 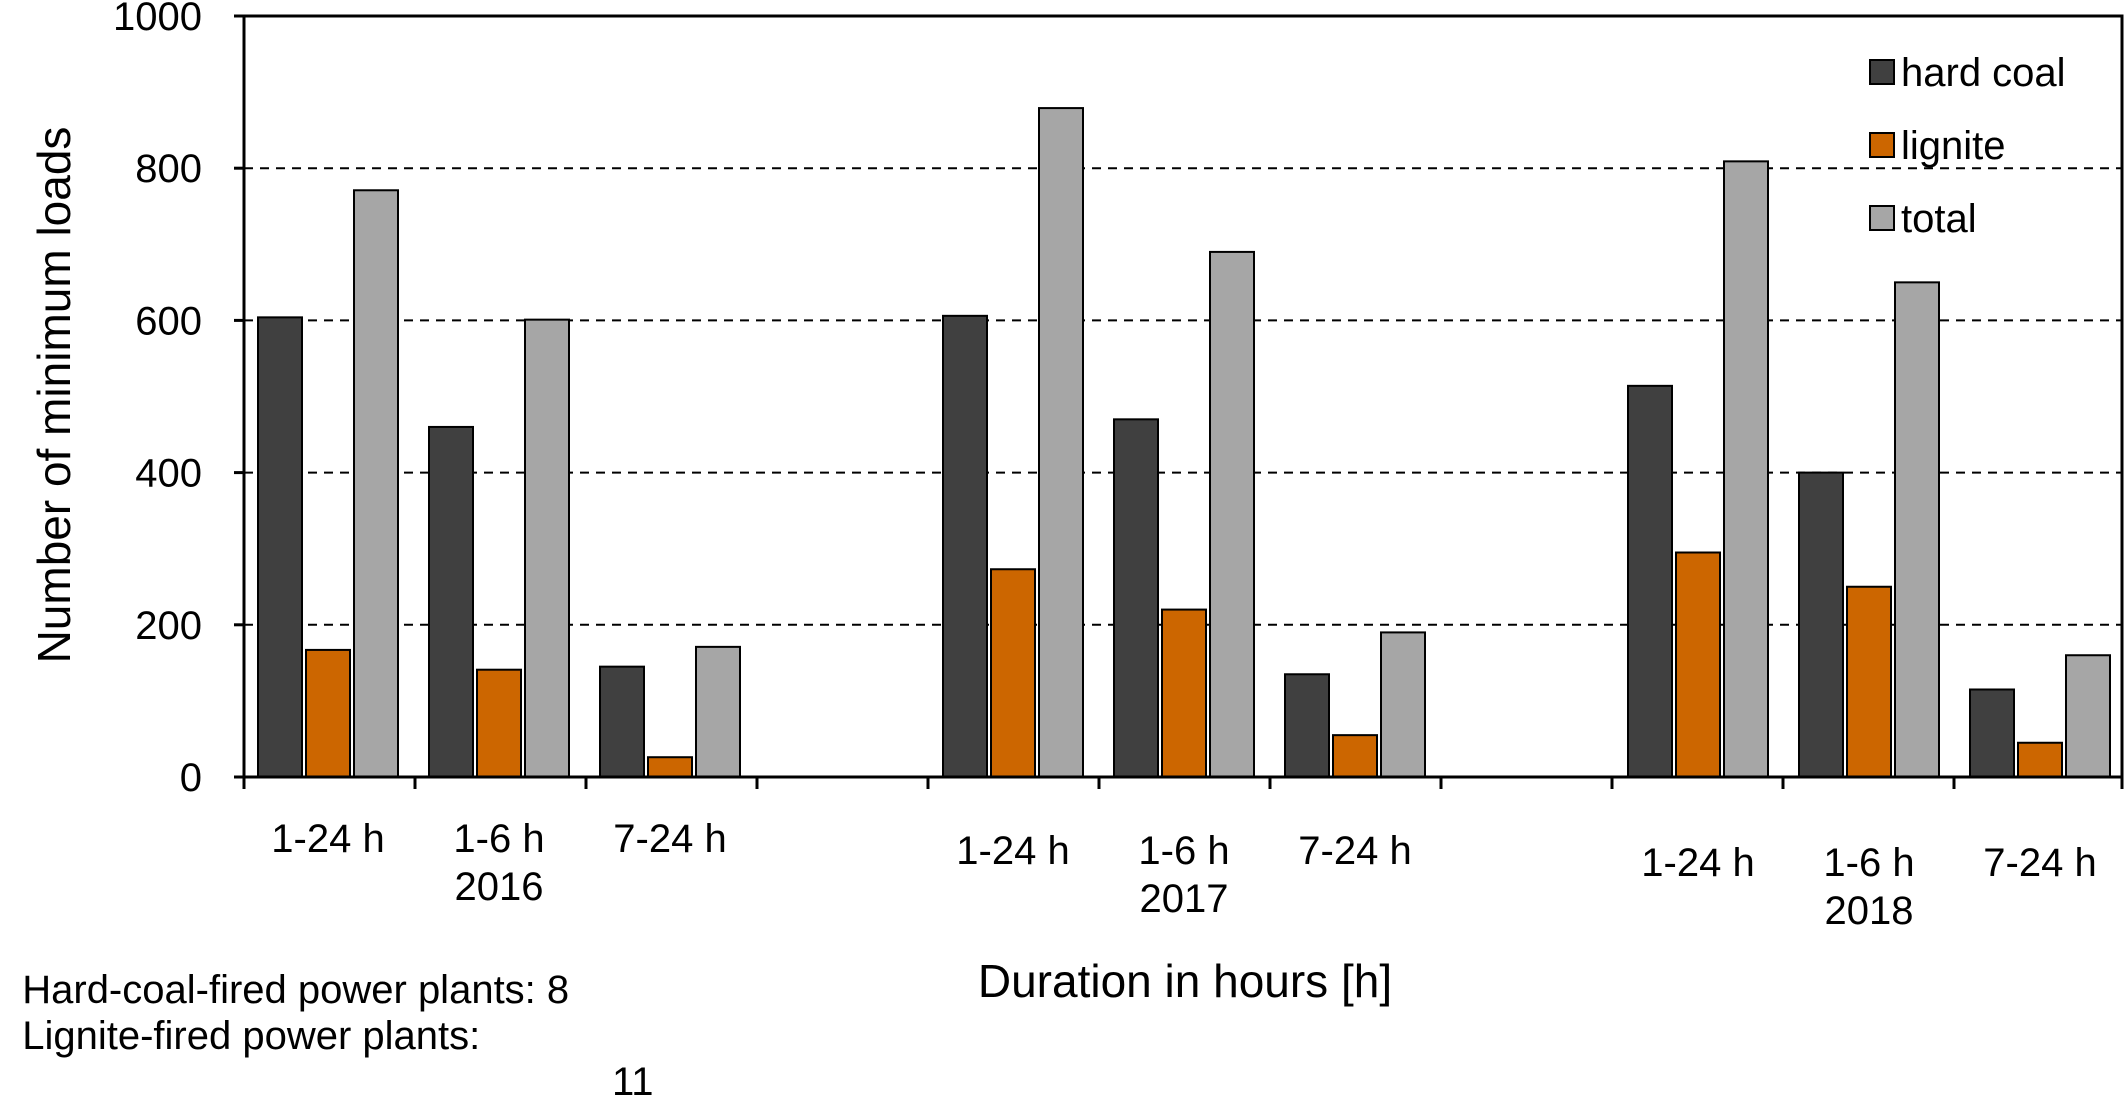 I want to click on x-axis-title: Duration in hours [h], so click(x=1185, y=981).